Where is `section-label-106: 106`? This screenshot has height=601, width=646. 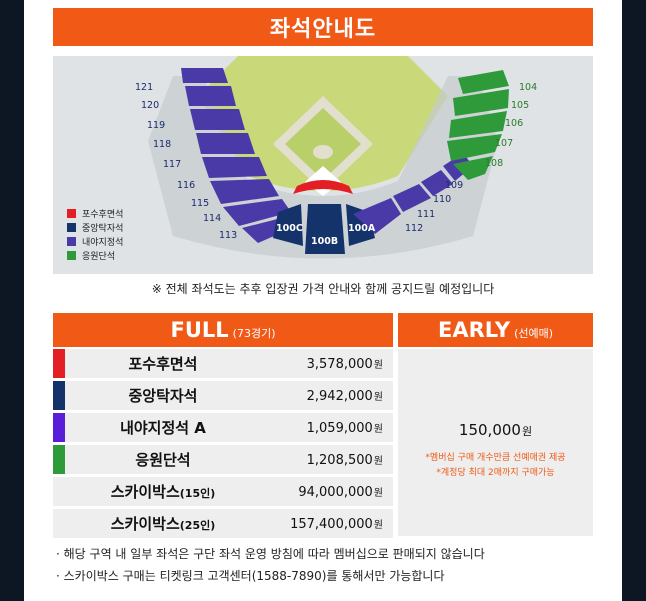
section-label-106: 106 is located at coordinates (514, 123).